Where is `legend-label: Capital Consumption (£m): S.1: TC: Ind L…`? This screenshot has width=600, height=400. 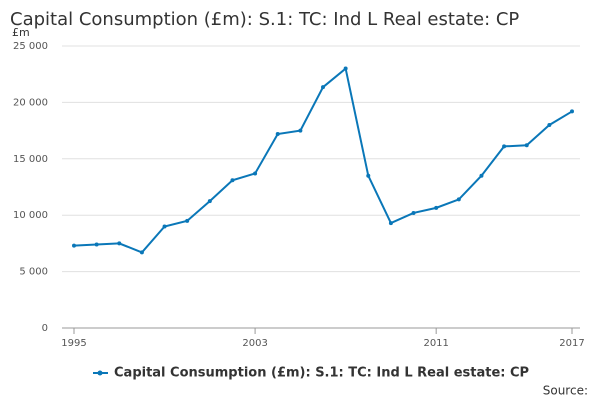
legend-label: Capital Consumption (£m): S.1: TC: Ind L… is located at coordinates (321, 373).